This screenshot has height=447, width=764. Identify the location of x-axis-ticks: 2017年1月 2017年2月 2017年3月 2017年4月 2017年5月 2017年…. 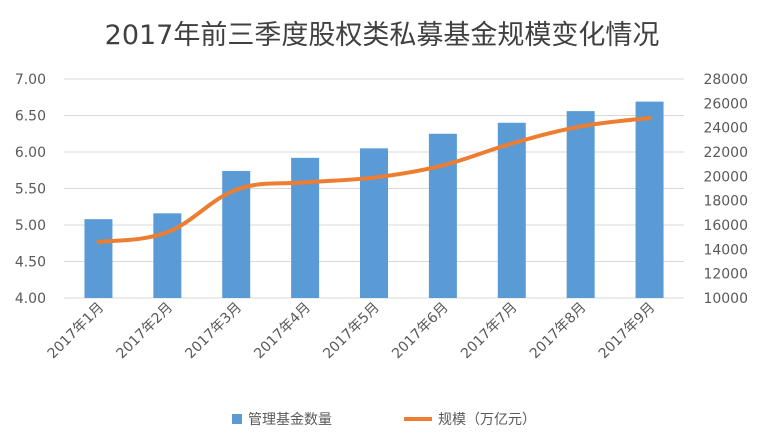
(352, 331).